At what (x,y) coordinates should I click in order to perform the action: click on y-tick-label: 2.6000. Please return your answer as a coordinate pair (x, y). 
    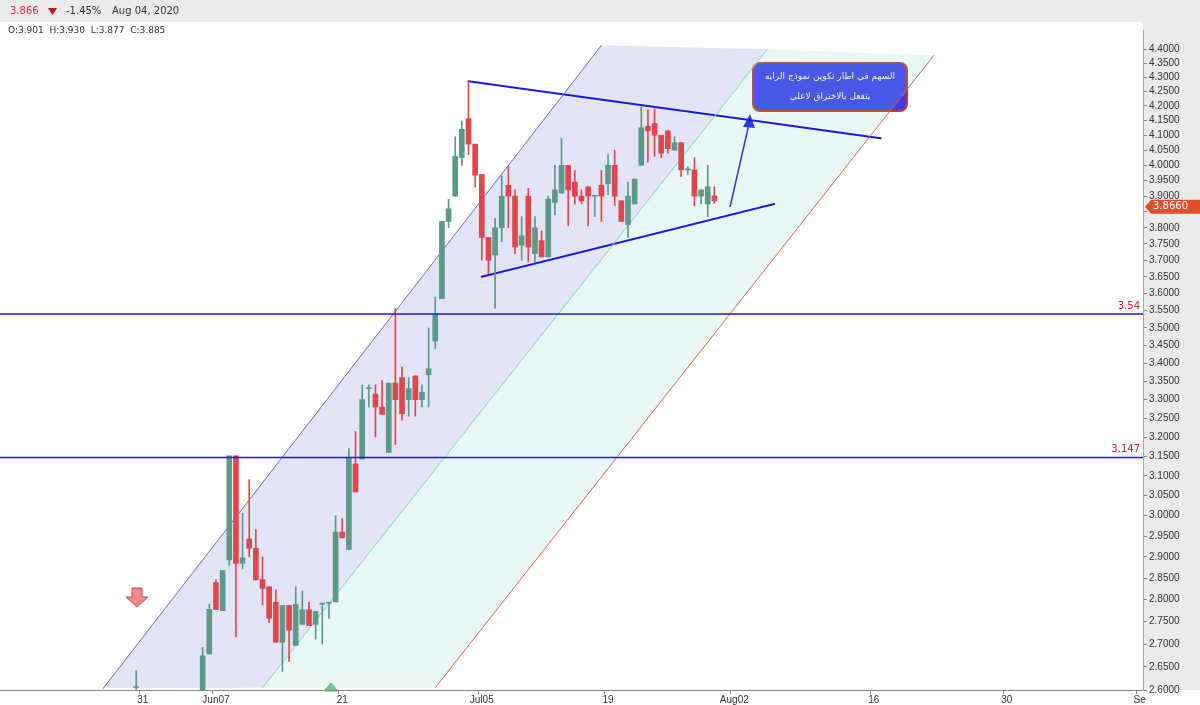
    Looking at the image, I should click on (1165, 689).